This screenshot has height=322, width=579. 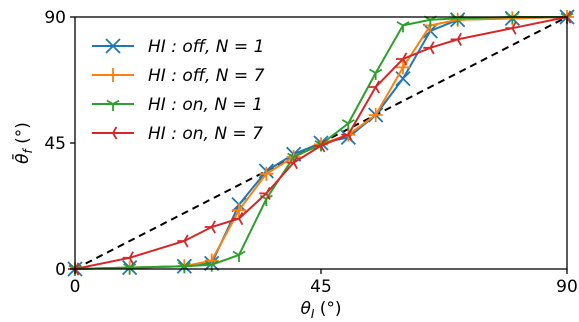 What do you see at coordinates (320, 310) in the screenshot?
I see `x-axis-label: θI (°)` at bounding box center [320, 310].